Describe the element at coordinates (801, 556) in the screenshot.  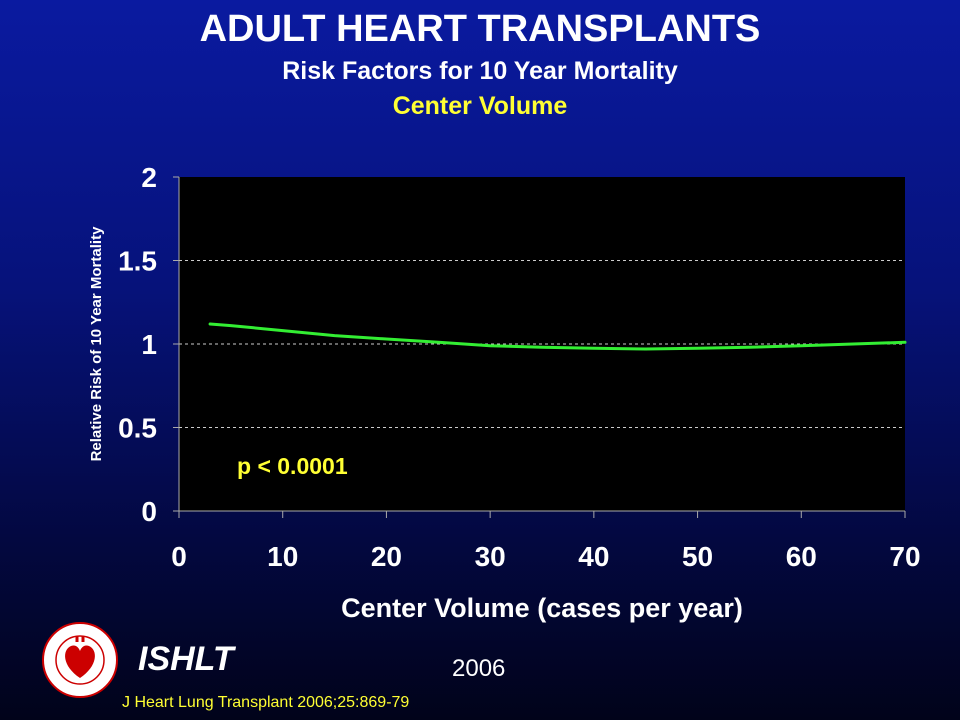
I see `x-tick-label: 60` at that location.